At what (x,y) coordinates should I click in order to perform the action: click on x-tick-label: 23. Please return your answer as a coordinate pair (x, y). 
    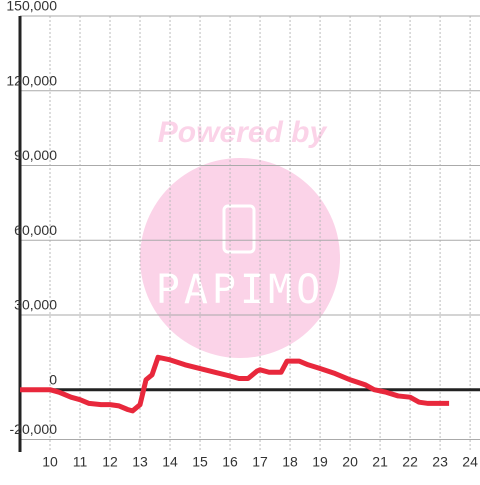
    Looking at the image, I should click on (440, 462).